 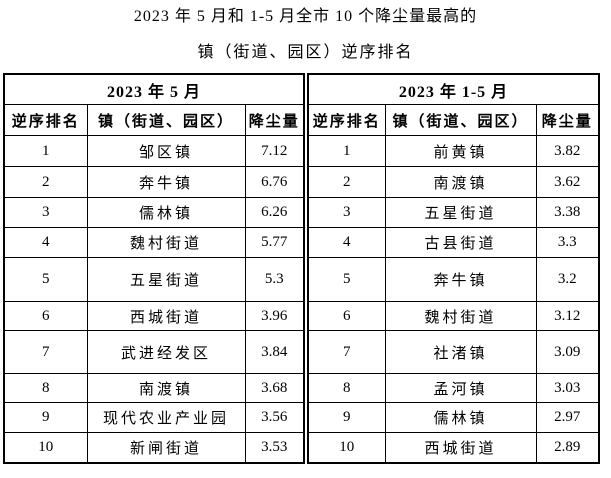 I want to click on town-cell: 现代农业产业园, so click(x=166, y=417).